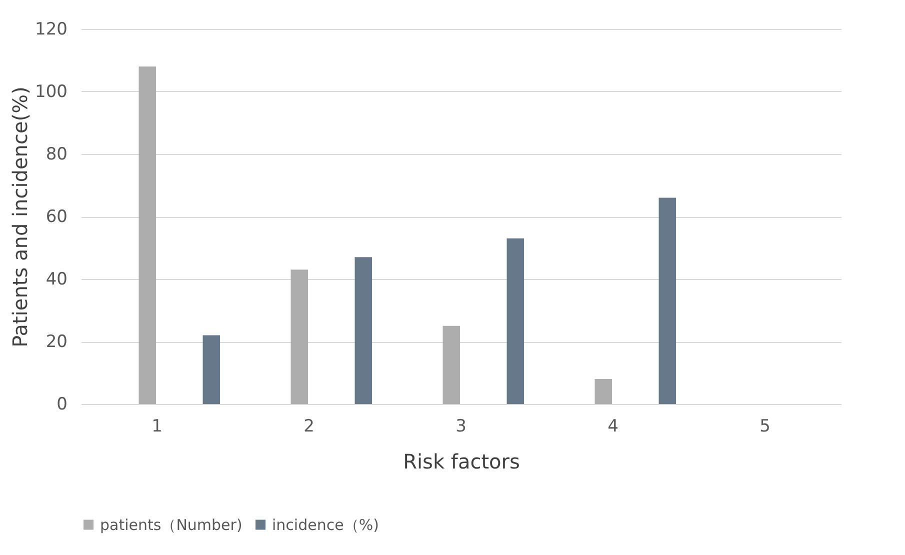 The image size is (905, 555). I want to click on y-tick-label: 120, so click(51, 30).